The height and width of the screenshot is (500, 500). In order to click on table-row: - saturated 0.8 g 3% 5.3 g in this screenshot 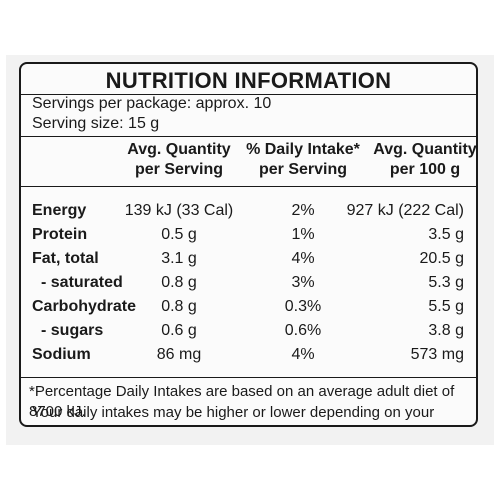, I will do `click(248, 283)`.